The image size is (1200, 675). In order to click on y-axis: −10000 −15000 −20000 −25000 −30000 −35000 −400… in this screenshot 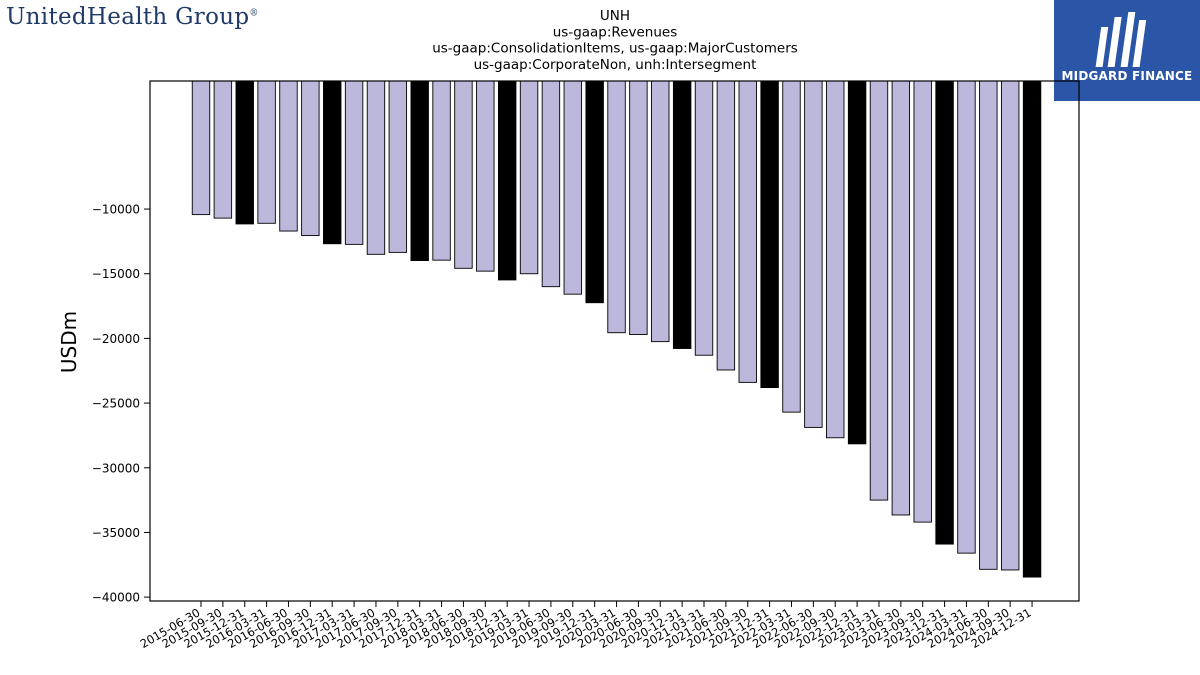, I will do `click(121, 404)`.